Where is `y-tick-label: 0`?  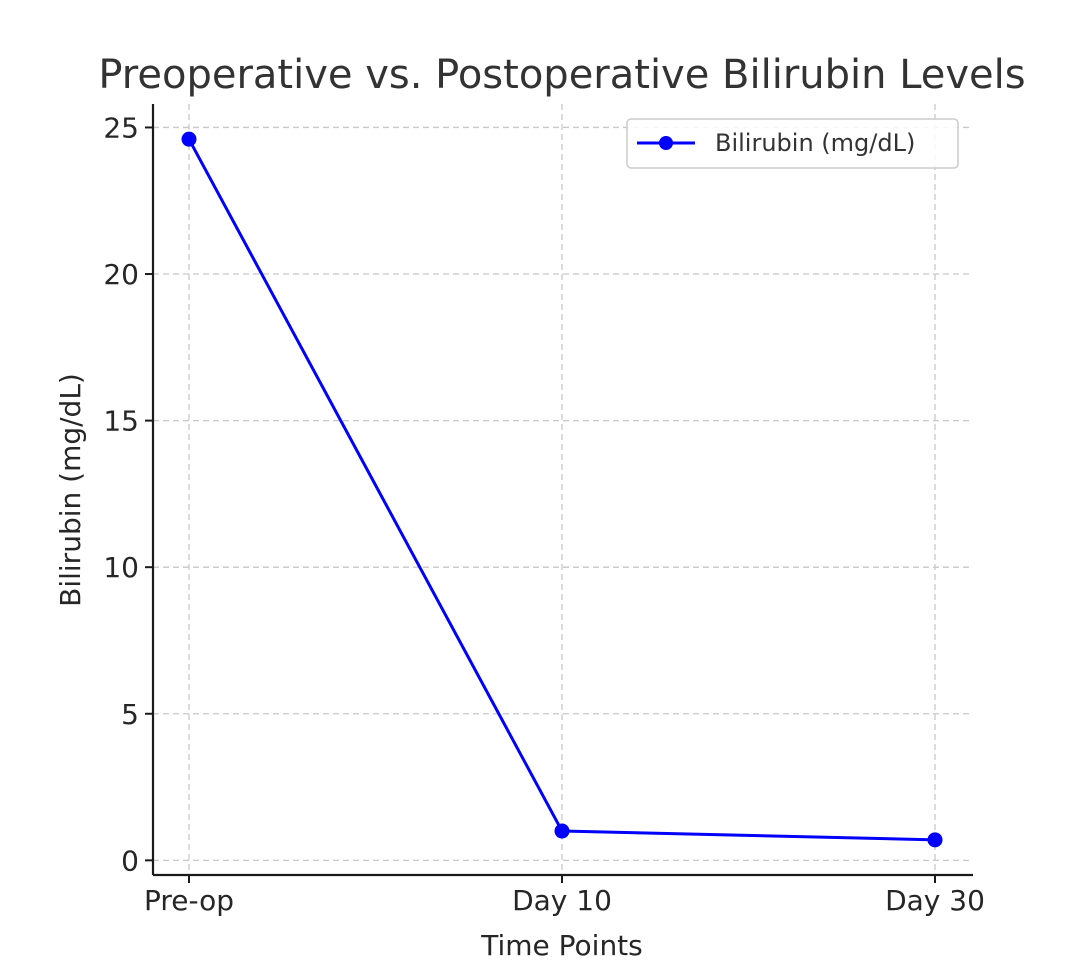
y-tick-label: 0 is located at coordinates (130, 860).